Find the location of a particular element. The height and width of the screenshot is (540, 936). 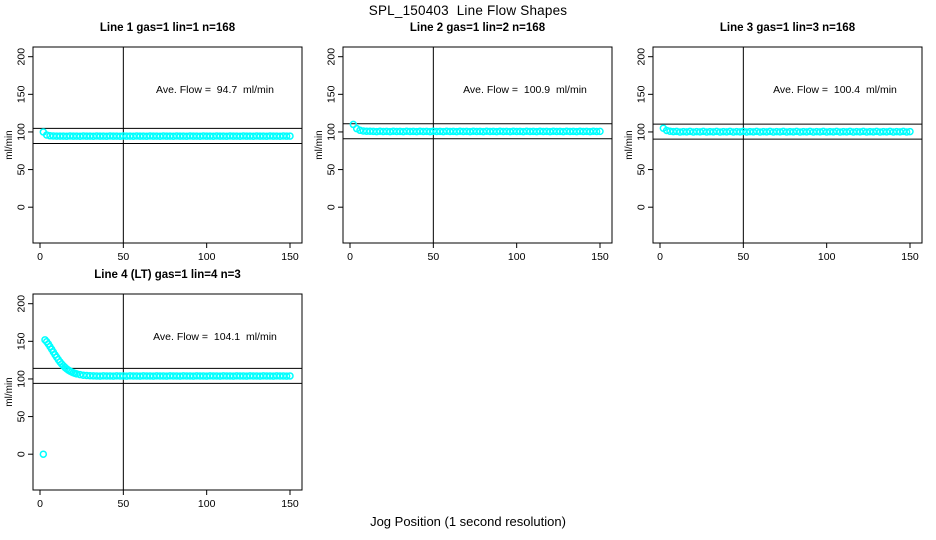

panel-3-title: Line 3 gas=1 lin=3 n=168 is located at coordinates (787, 28).